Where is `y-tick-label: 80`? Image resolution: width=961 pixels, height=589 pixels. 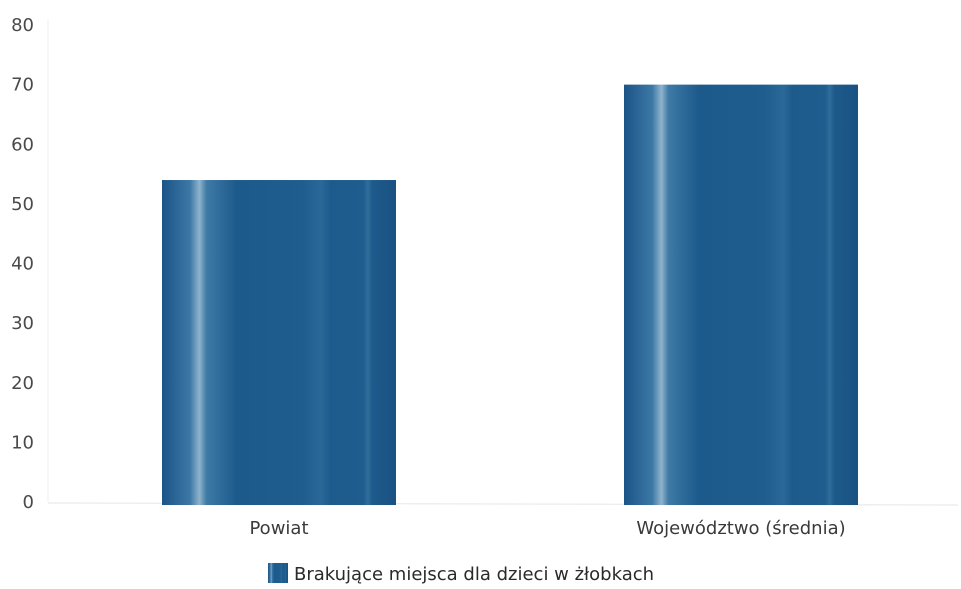 y-tick-label: 80 is located at coordinates (22, 25).